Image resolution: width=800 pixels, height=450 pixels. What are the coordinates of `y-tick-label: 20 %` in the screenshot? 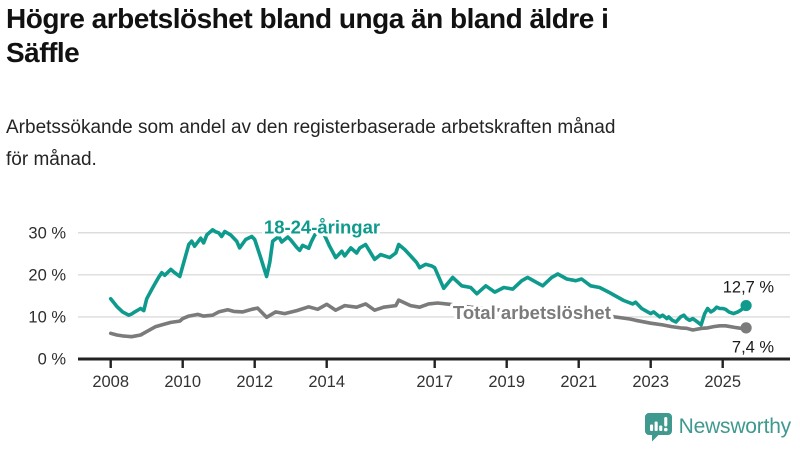 It's located at (47, 275).